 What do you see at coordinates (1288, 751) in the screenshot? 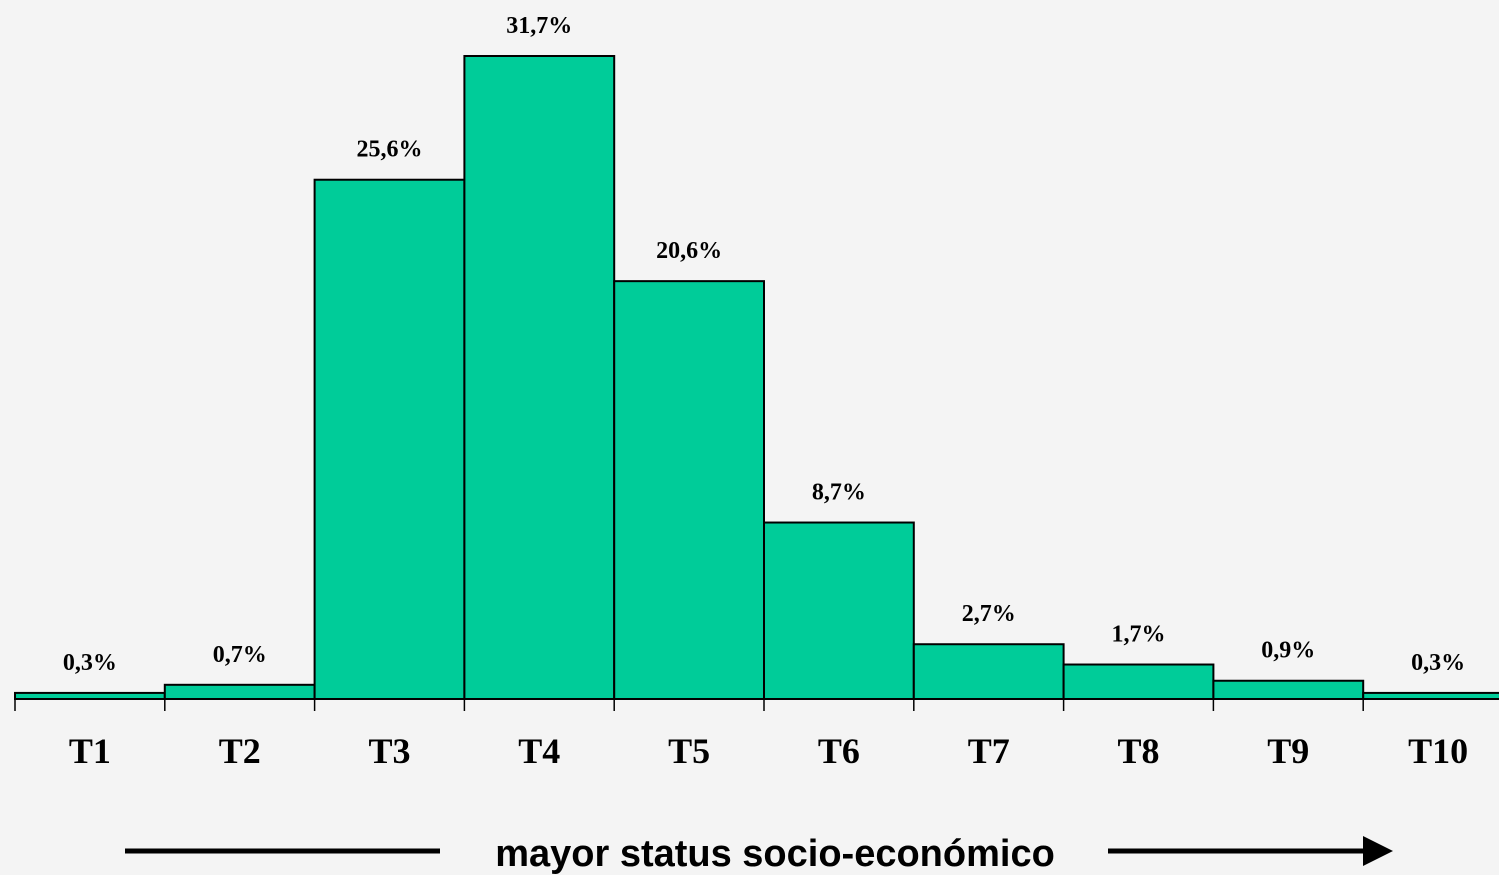
I see `tick-label-t9: T9` at bounding box center [1288, 751].